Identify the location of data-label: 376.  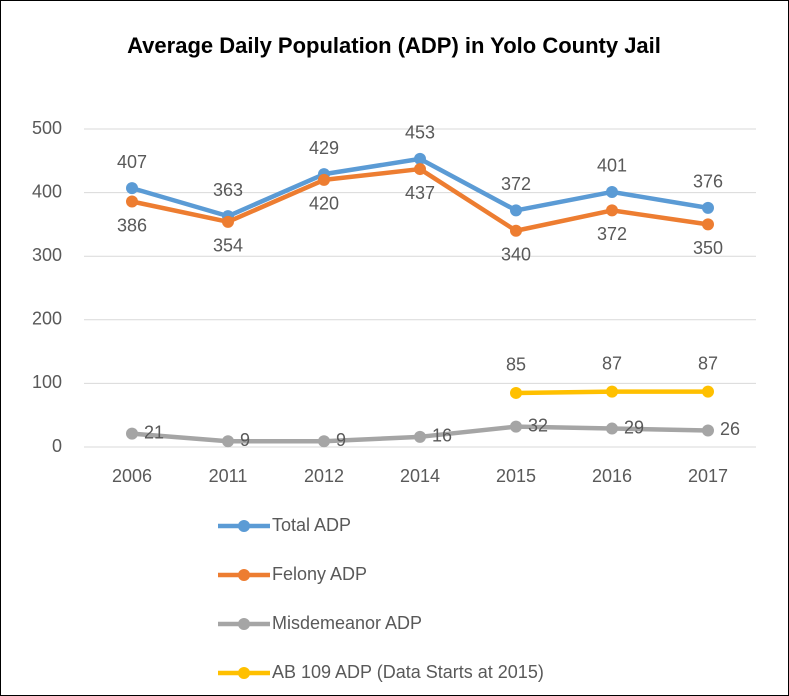
(708, 182).